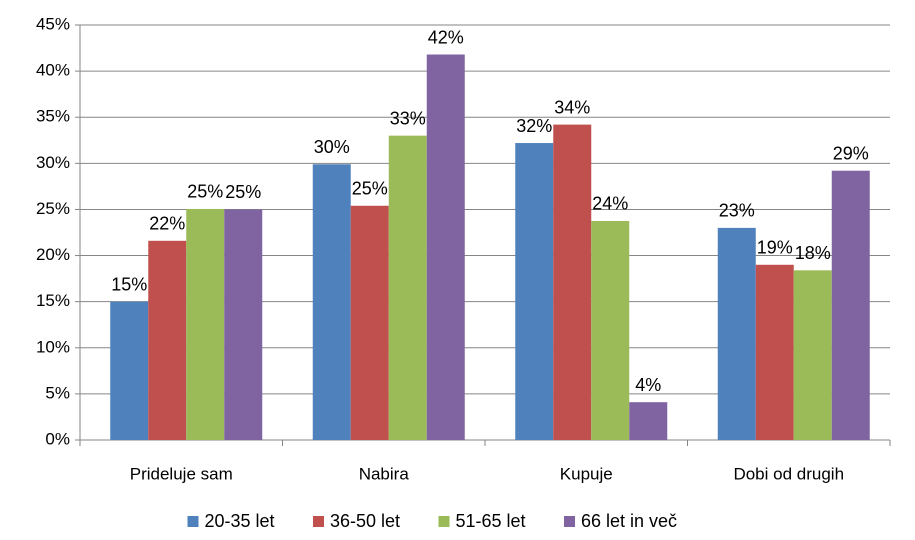 The width and height of the screenshot is (915, 540). What do you see at coordinates (851, 153) in the screenshot?
I see `data-label: 29%` at bounding box center [851, 153].